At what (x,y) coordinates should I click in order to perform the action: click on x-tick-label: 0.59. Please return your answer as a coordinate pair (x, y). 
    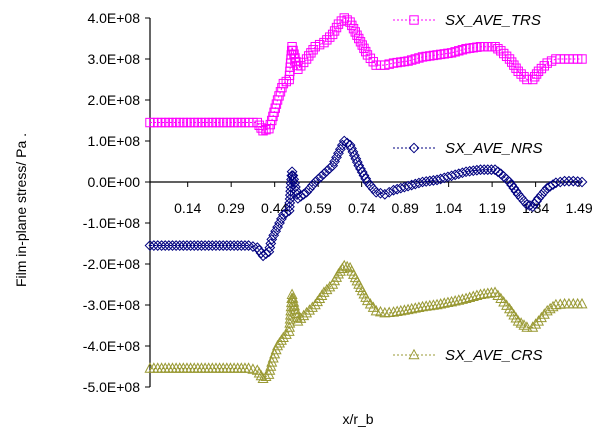
    Looking at the image, I should click on (318, 208).